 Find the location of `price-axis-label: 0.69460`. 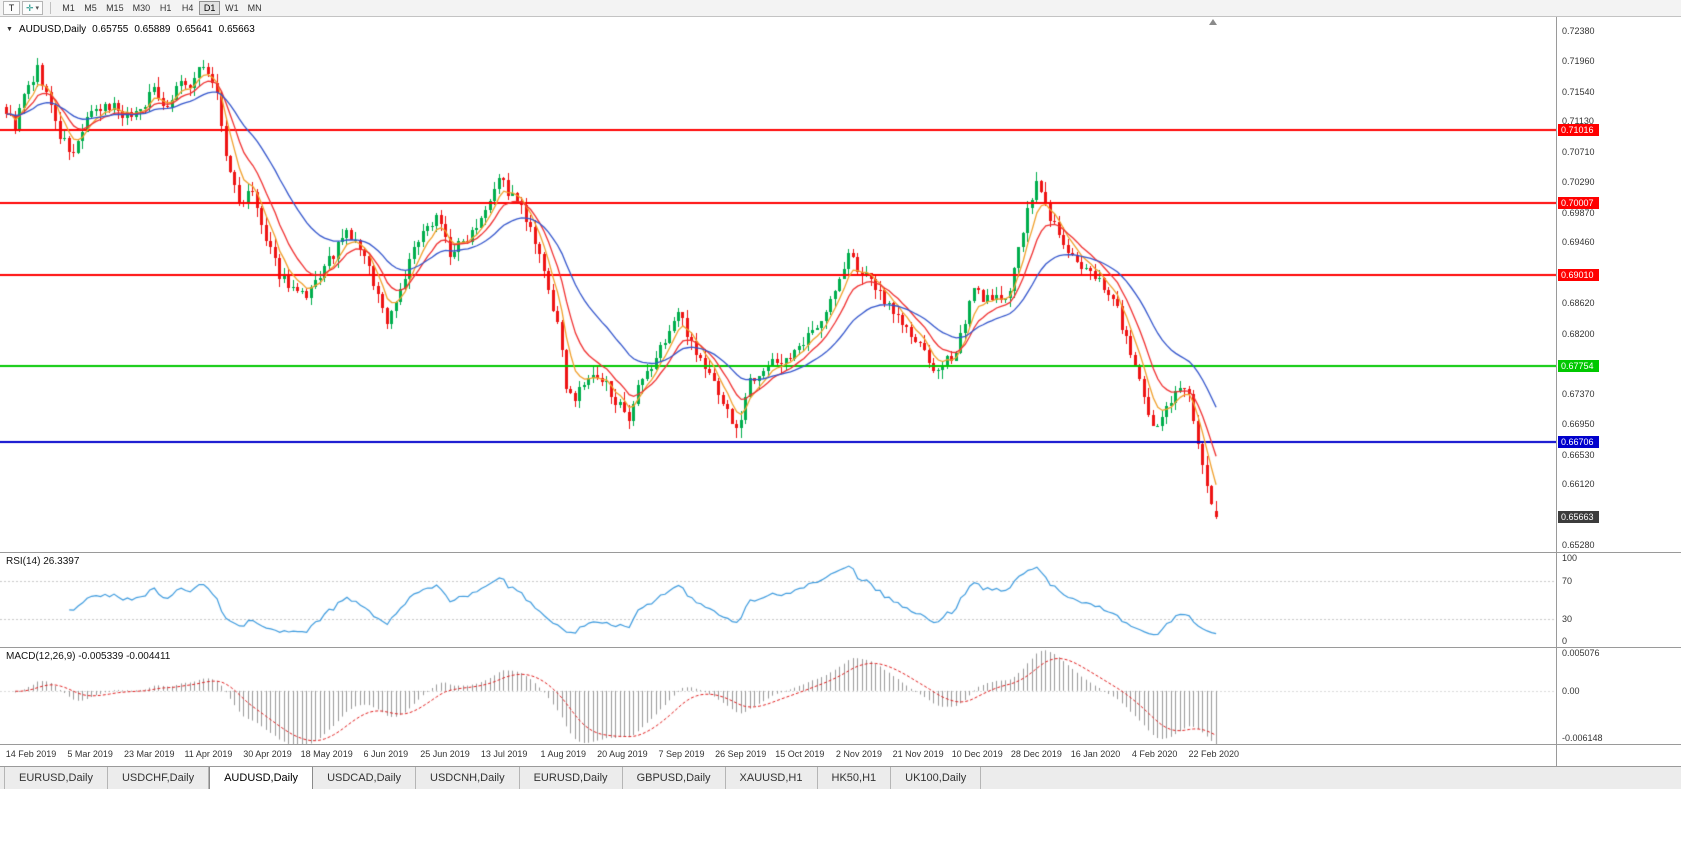

price-axis-label: 0.69460 is located at coordinates (1578, 242).